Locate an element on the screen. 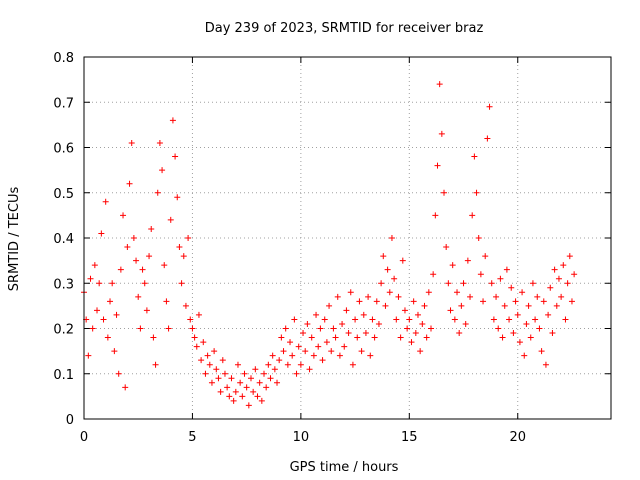  x-tick-label: 0 is located at coordinates (84, 437).